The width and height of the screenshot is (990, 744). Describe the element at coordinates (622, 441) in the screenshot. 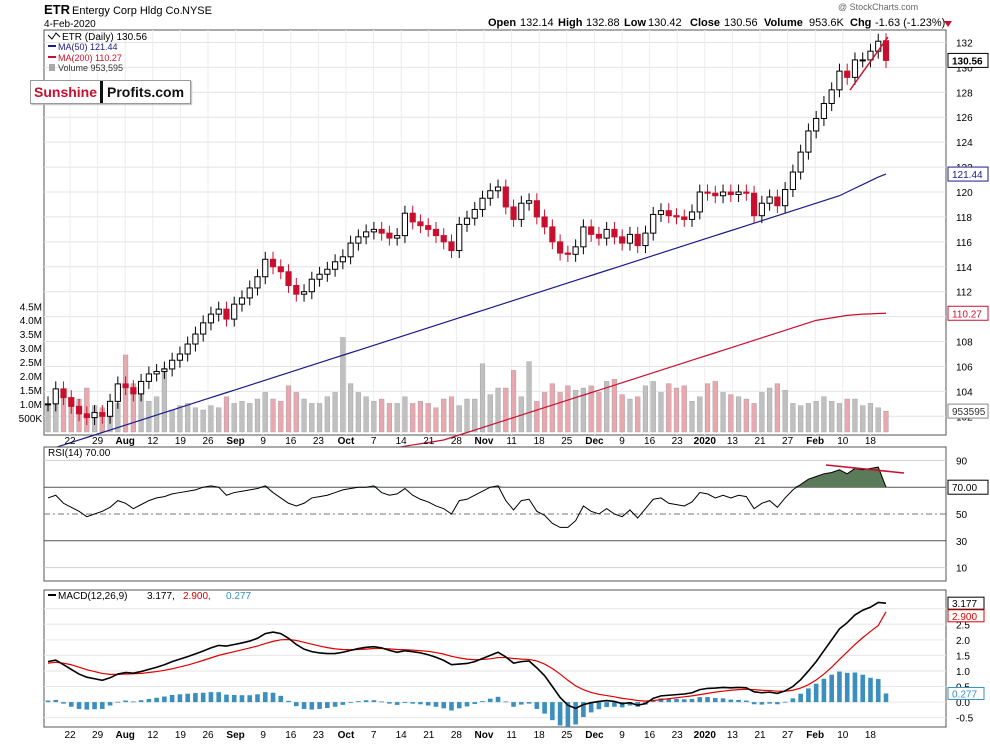

I see `x-tick-label: 9` at that location.